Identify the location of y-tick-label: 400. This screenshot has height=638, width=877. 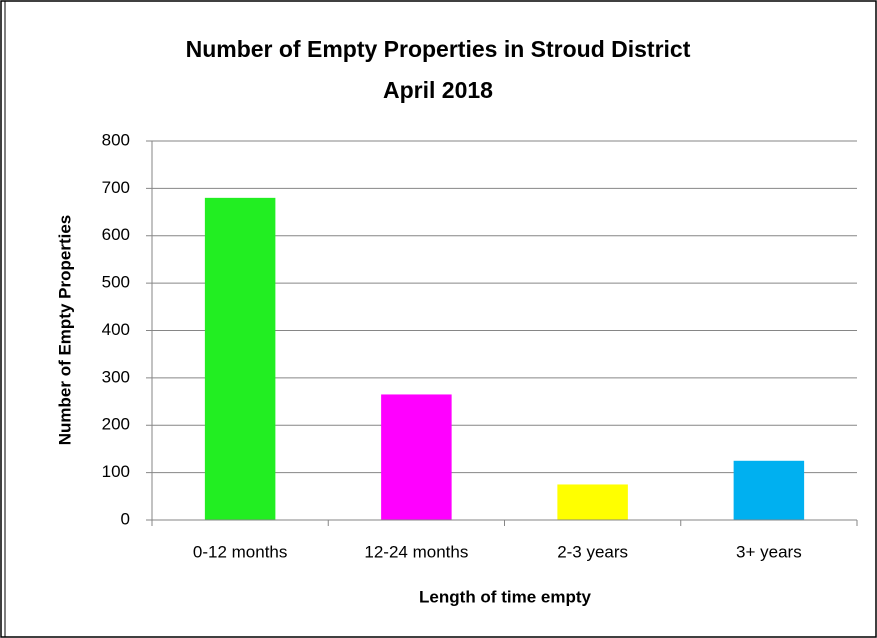
(116, 329).